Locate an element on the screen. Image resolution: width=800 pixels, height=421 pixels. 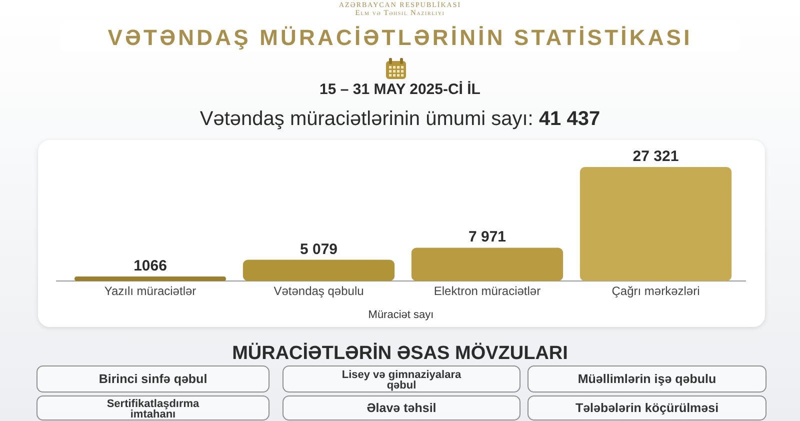
chart-title: VƏTƏNDAŞ MÜRACİƏTLƏRİNİN STATİSTİKASI is located at coordinates (400, 37).